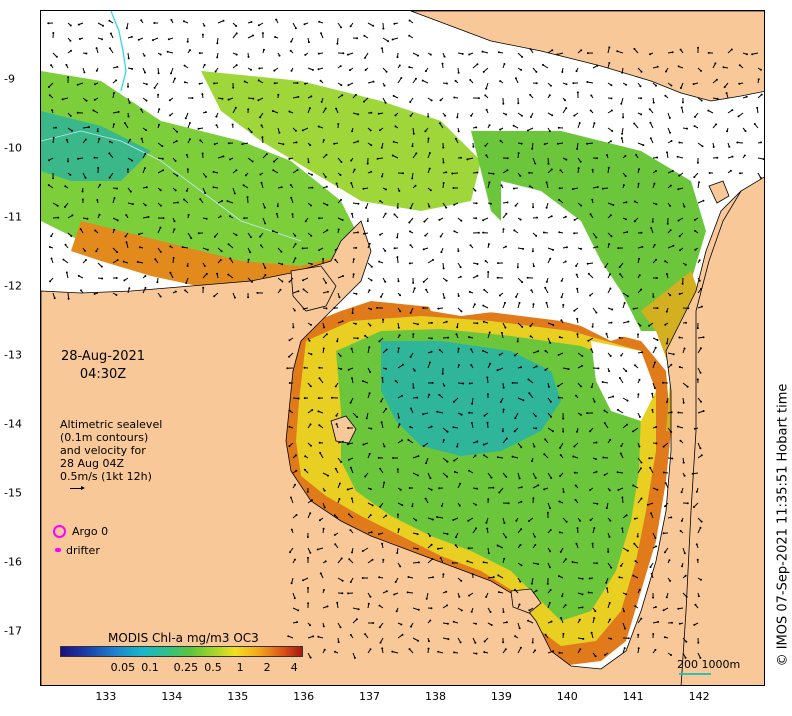  What do you see at coordinates (106, 696) in the screenshot?
I see `longitude-tick: 133` at bounding box center [106, 696].